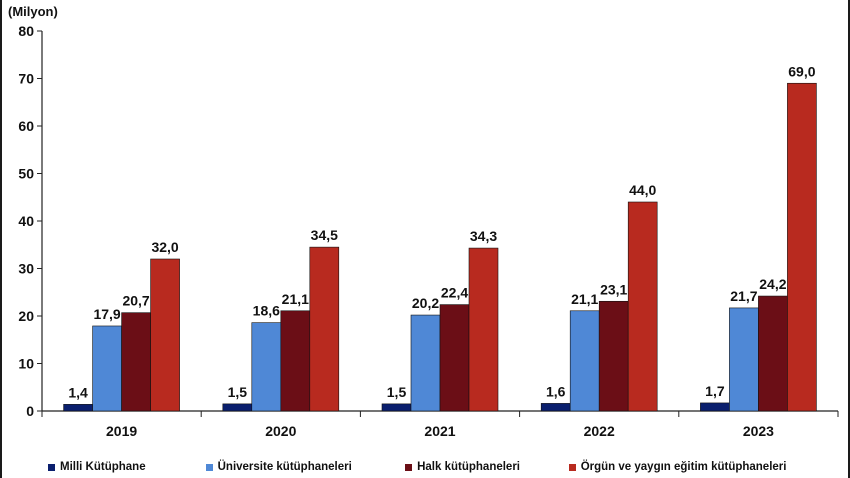  What do you see at coordinates (613, 289) in the screenshot?
I see `data-label: 23,1` at bounding box center [613, 289].